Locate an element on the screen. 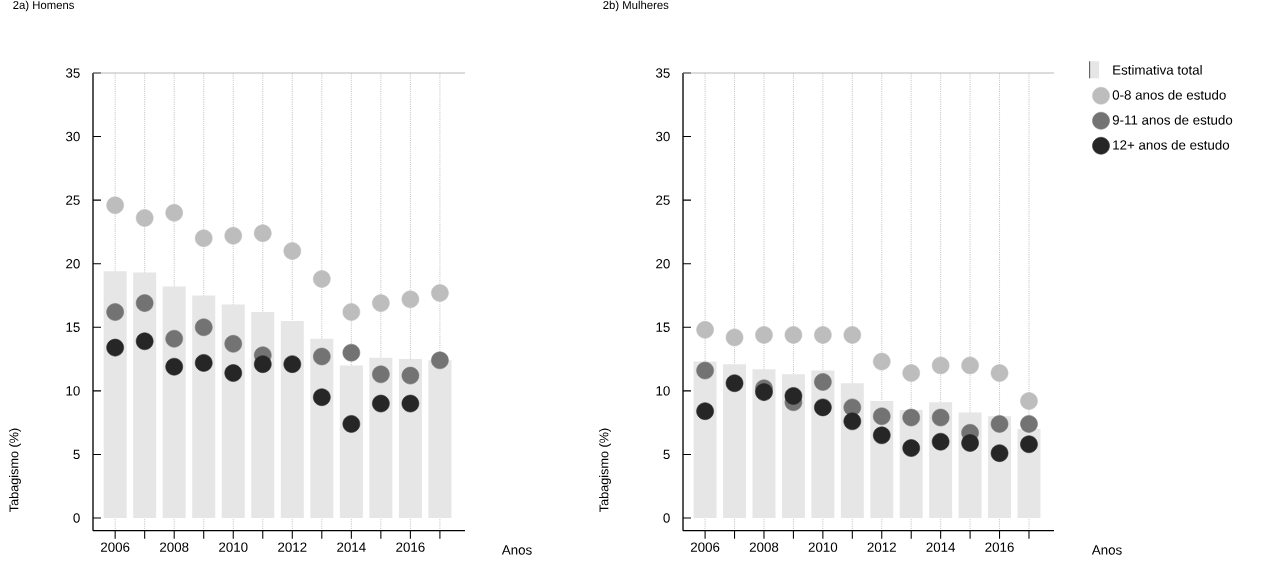 This screenshot has width=1271, height=562. legend-label: 0-8 anos de estudo is located at coordinates (1169, 94).